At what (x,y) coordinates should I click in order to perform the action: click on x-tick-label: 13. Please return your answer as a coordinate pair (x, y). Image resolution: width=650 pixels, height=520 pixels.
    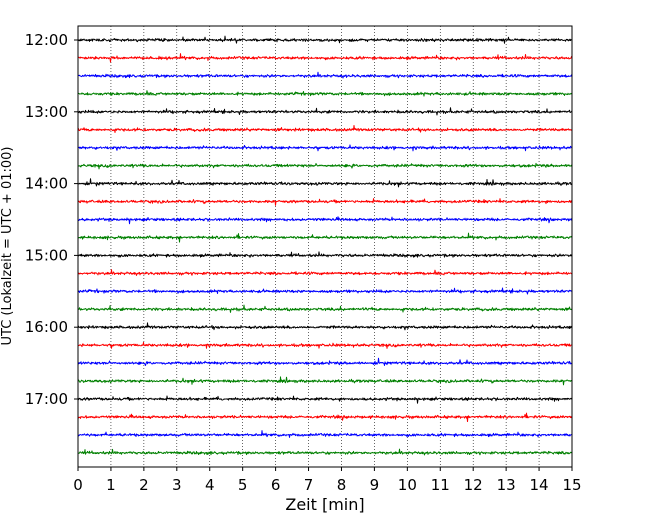
    Looking at the image, I should click on (506, 485).